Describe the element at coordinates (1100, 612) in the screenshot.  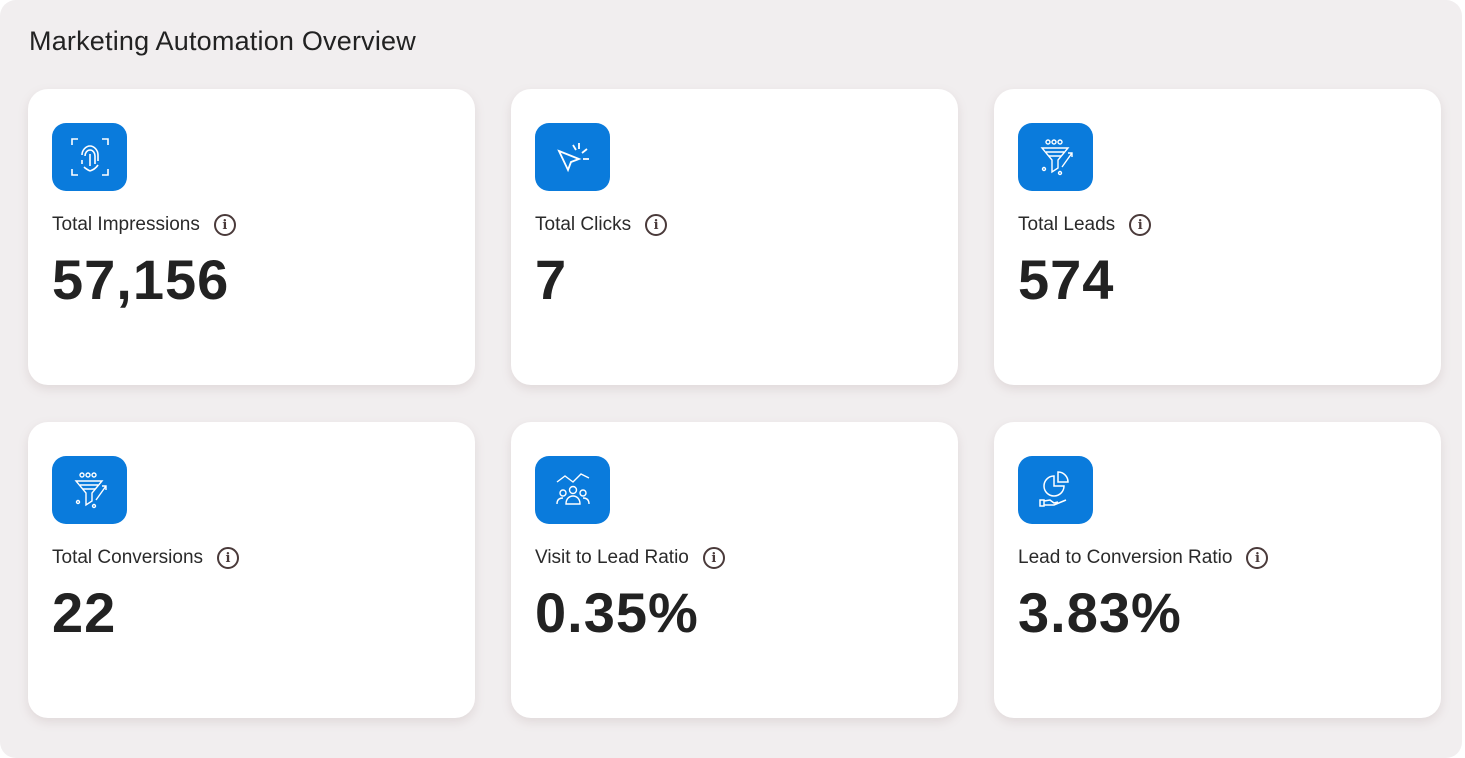
I see `metric-value: 3.83%` at that location.